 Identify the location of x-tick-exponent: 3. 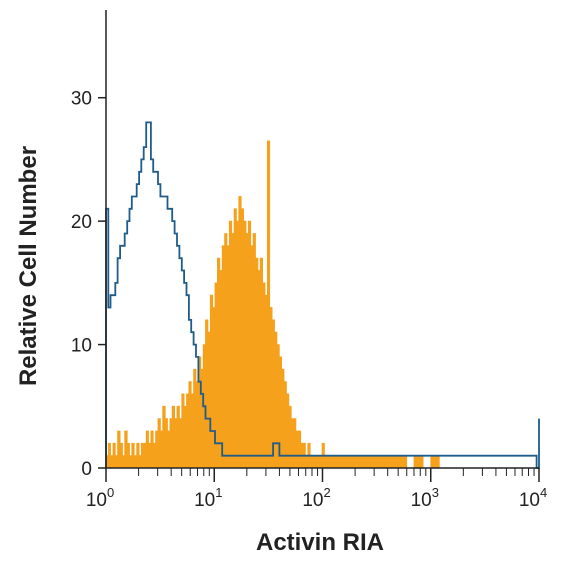
(435, 492).